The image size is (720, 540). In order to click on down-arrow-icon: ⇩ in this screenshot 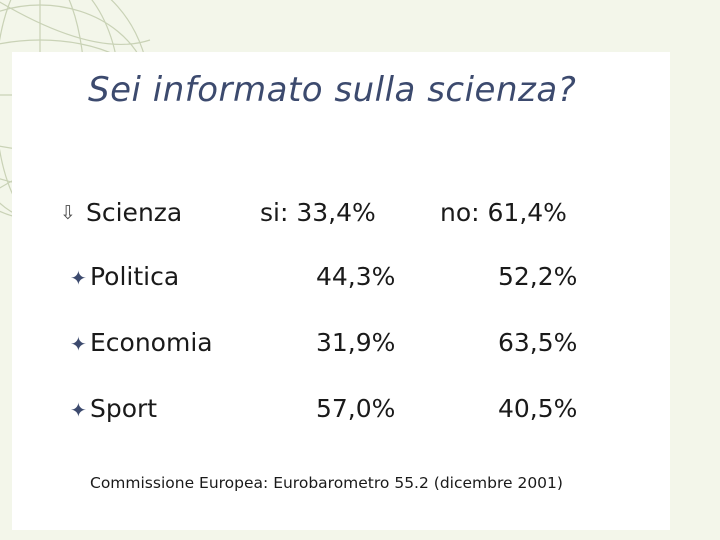, I will do `click(68, 213)`.